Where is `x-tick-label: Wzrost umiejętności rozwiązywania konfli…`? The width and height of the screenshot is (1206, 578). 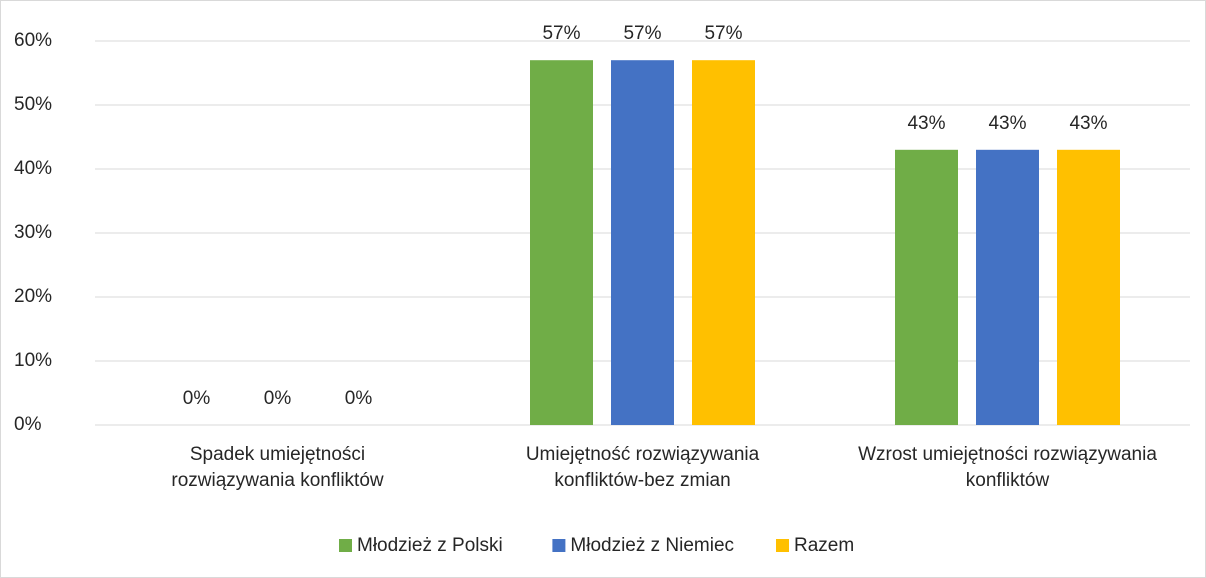 x-tick-label: Wzrost umiejętności rozwiązywania konfli… is located at coordinates (1007, 467).